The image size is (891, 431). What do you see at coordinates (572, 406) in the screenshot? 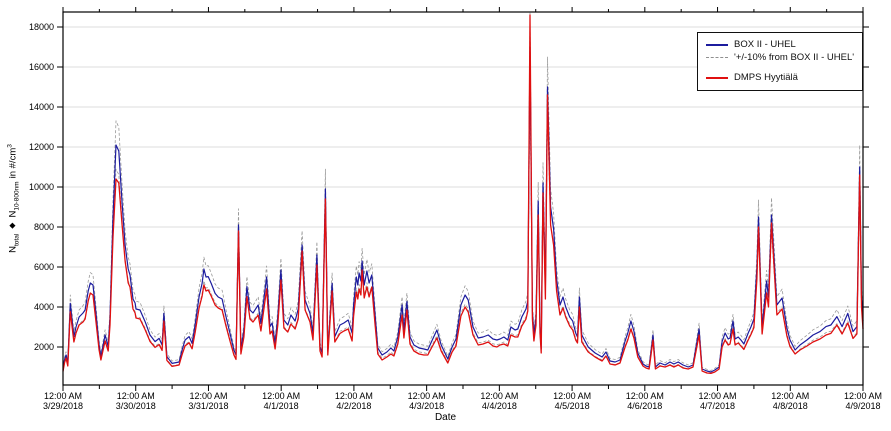
I see `x-tick-date-label: 4/5/2018` at bounding box center [572, 406].